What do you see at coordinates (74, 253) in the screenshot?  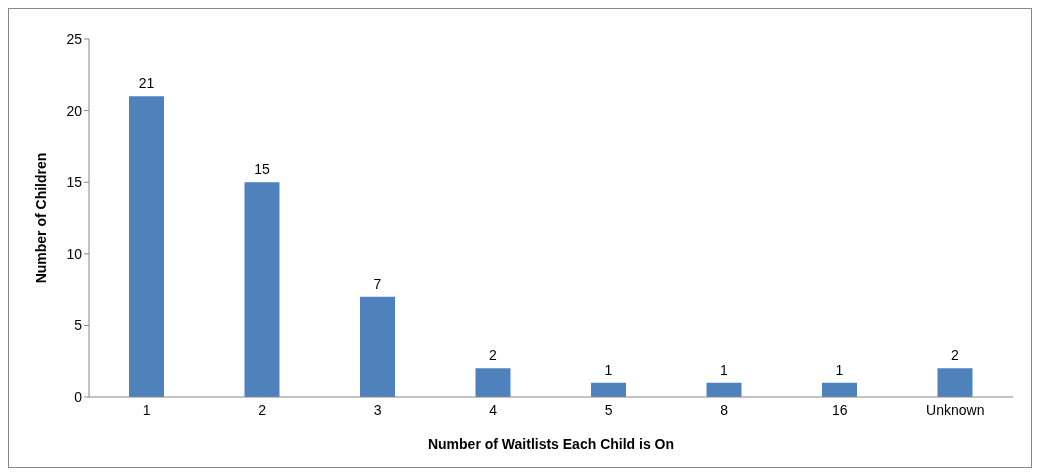 I see `y-tick-label: 10` at bounding box center [74, 253].